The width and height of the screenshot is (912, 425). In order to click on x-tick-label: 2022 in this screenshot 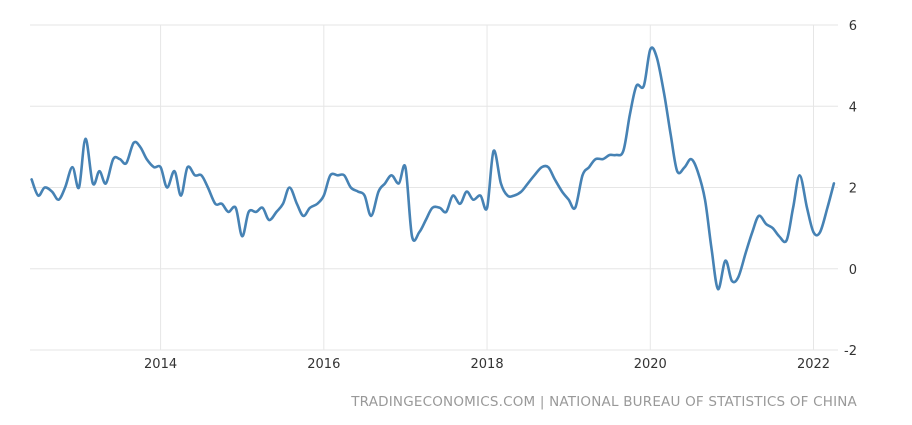, I will do `click(813, 364)`.